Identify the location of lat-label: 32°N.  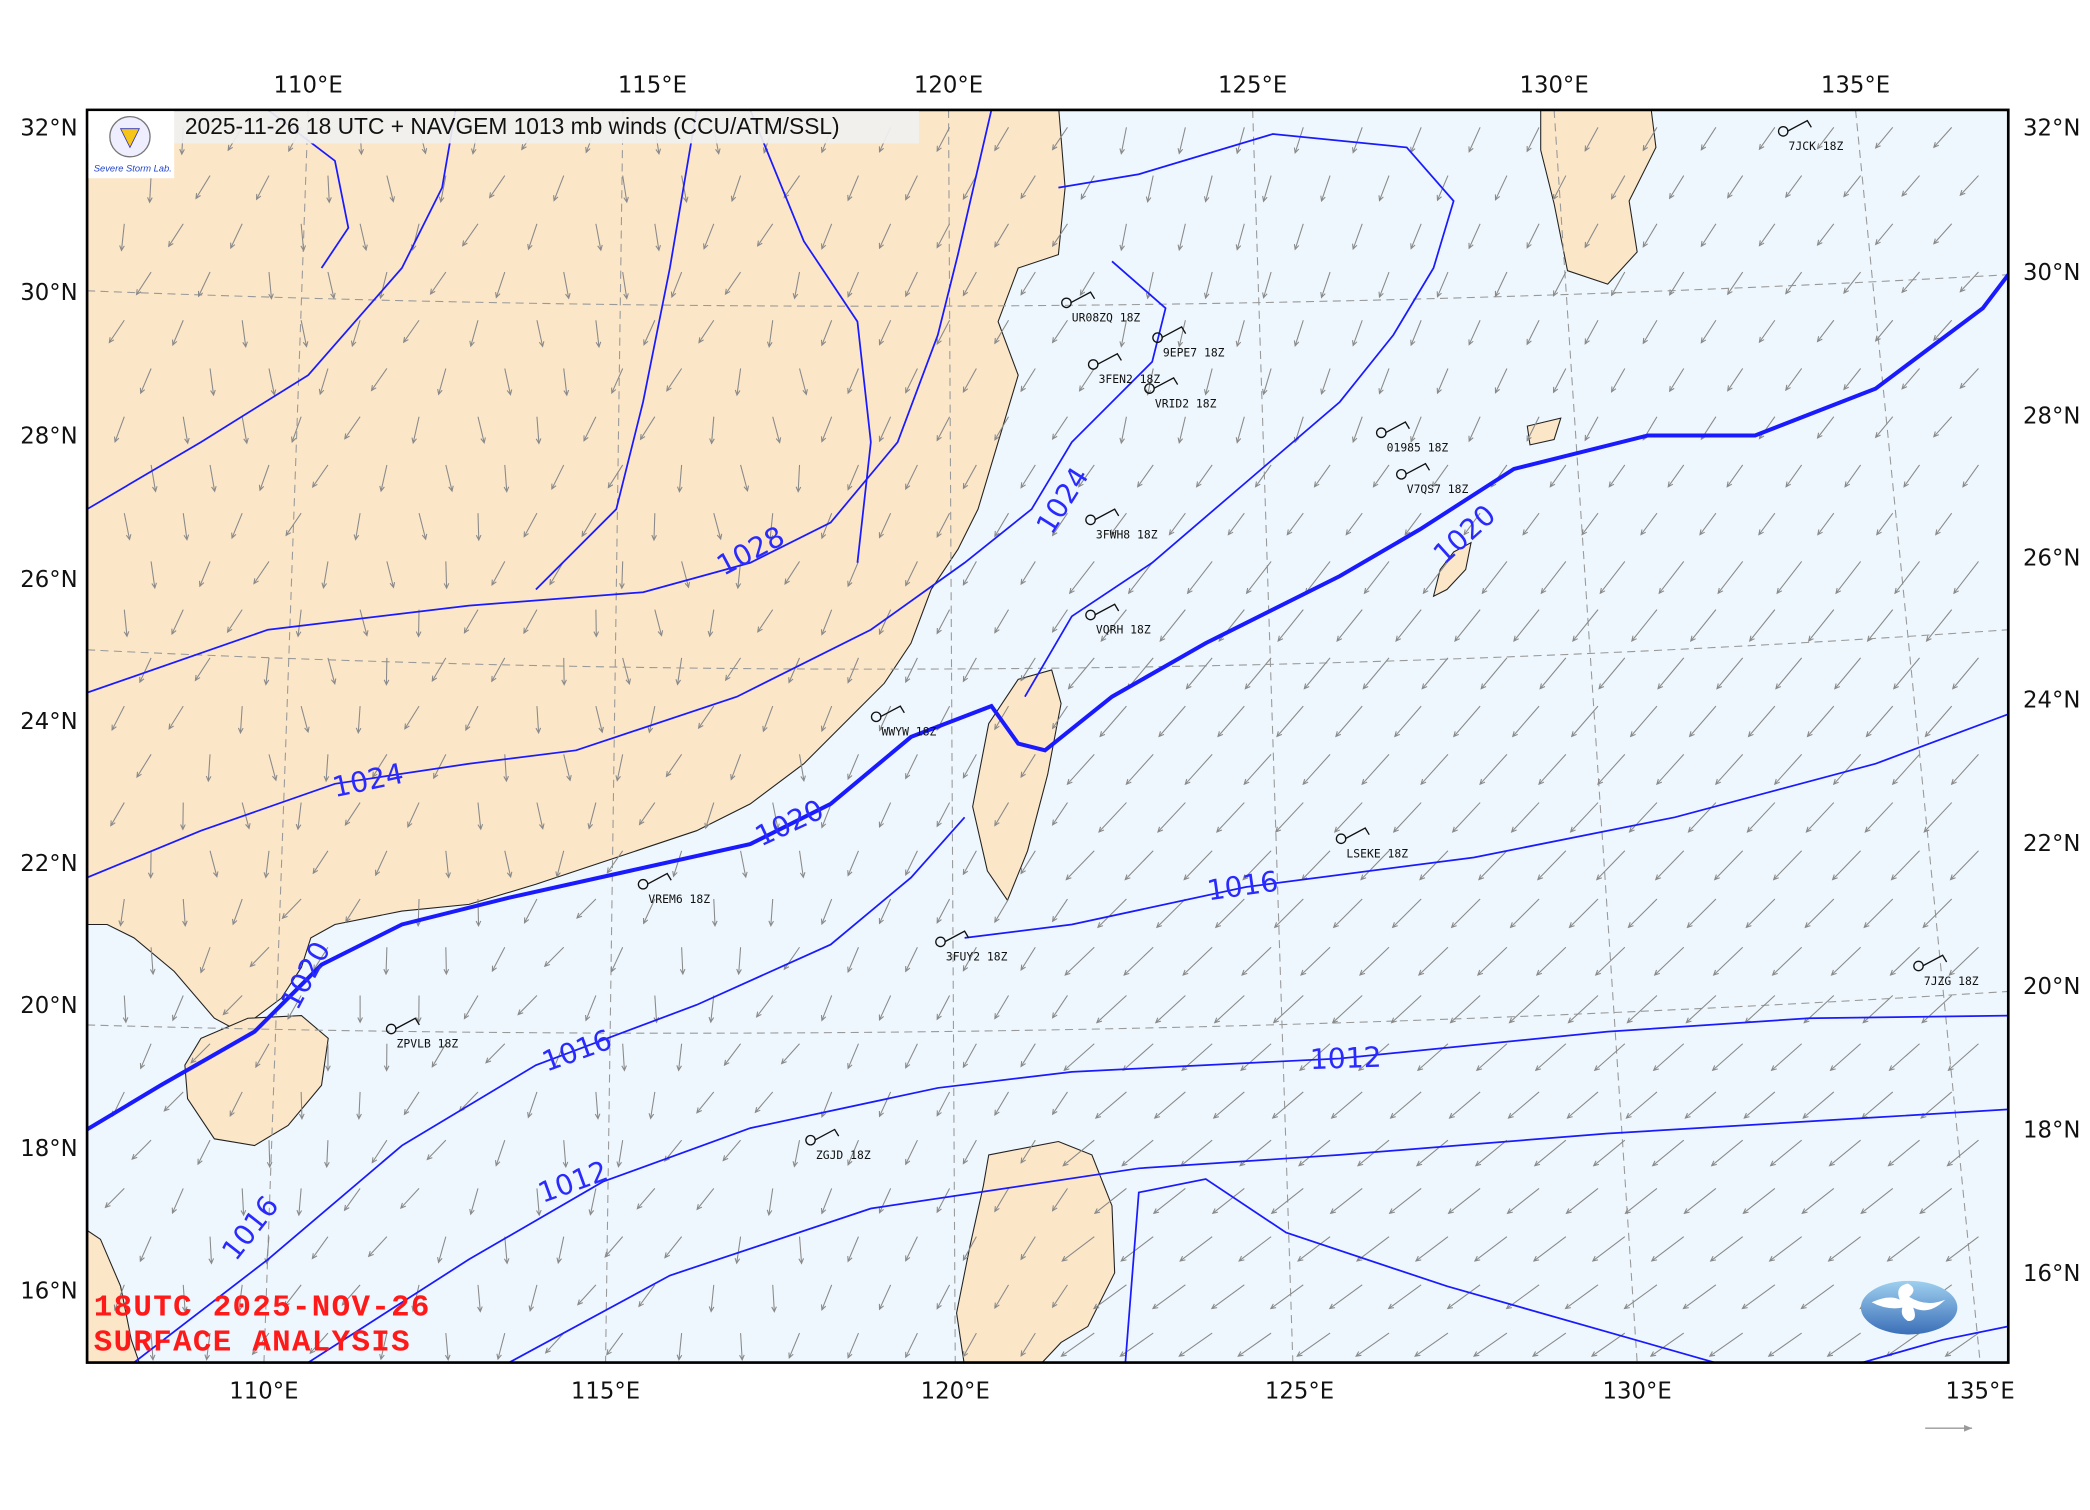
(2051, 128).